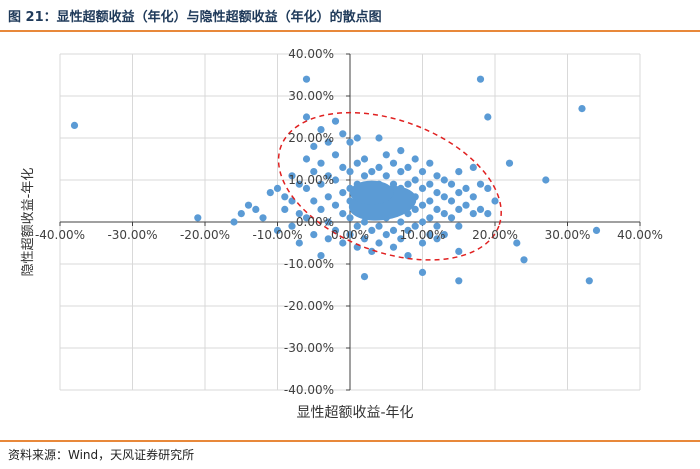 This screenshot has height=469, width=700. What do you see at coordinates (350, 31) in the screenshot?
I see `title-rule` at bounding box center [350, 31].